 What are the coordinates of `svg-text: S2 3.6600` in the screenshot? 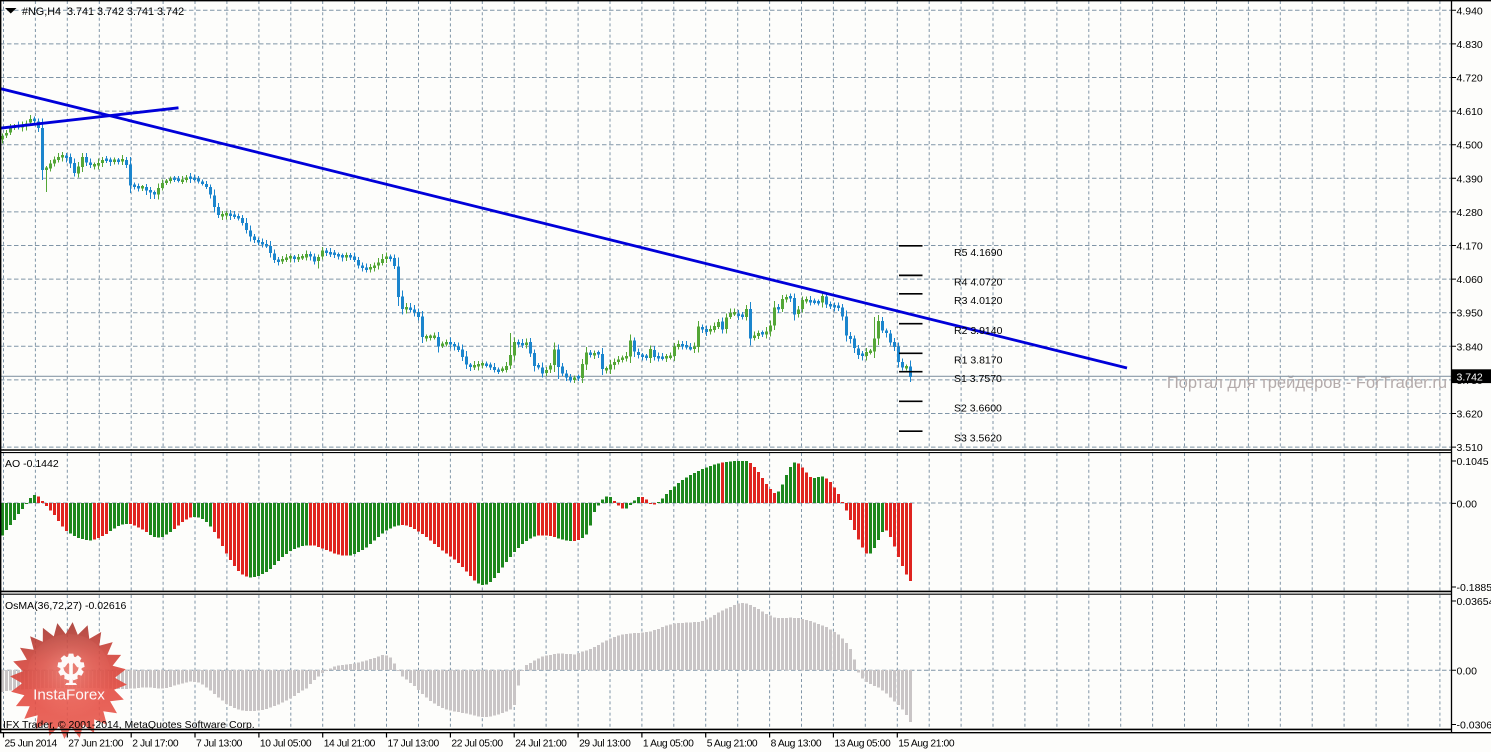 It's located at (978, 409).